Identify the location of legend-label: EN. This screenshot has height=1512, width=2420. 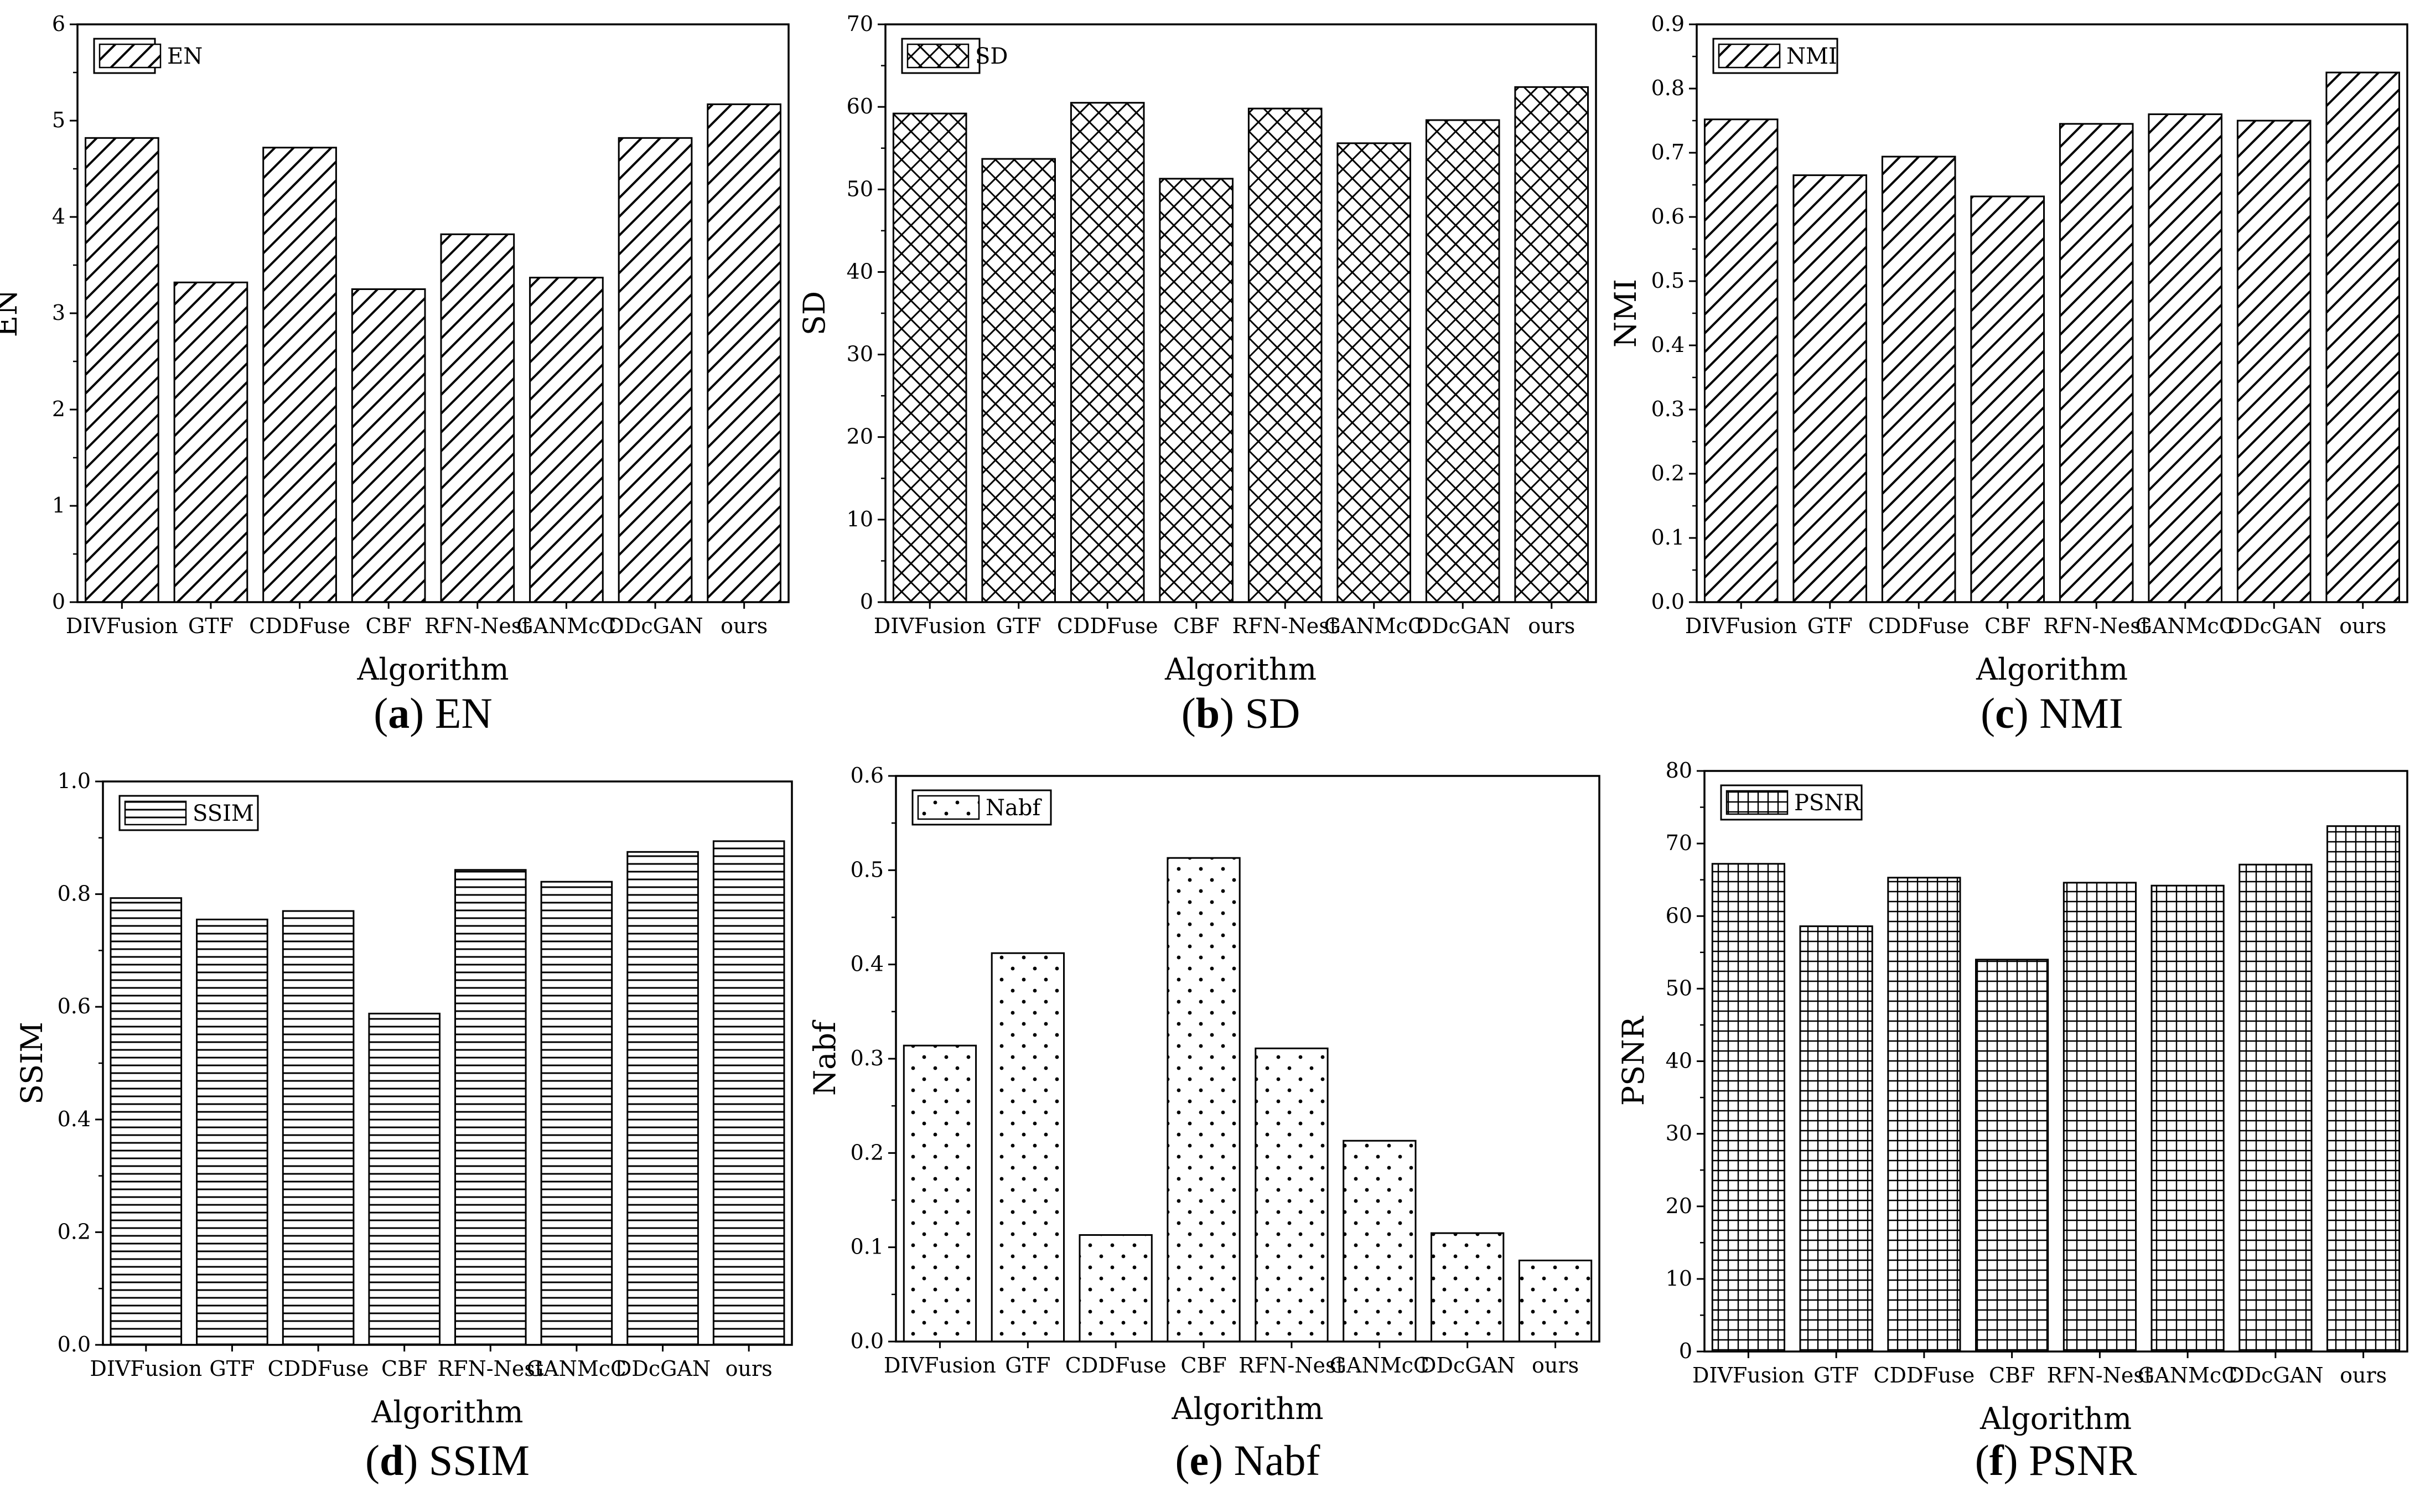
(185, 56).